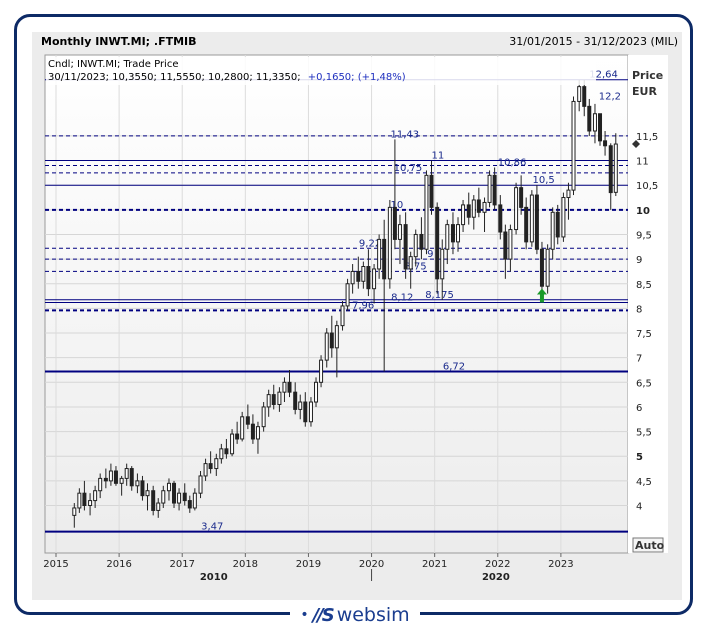  I want to click on y-tick-label: 7, so click(639, 359).